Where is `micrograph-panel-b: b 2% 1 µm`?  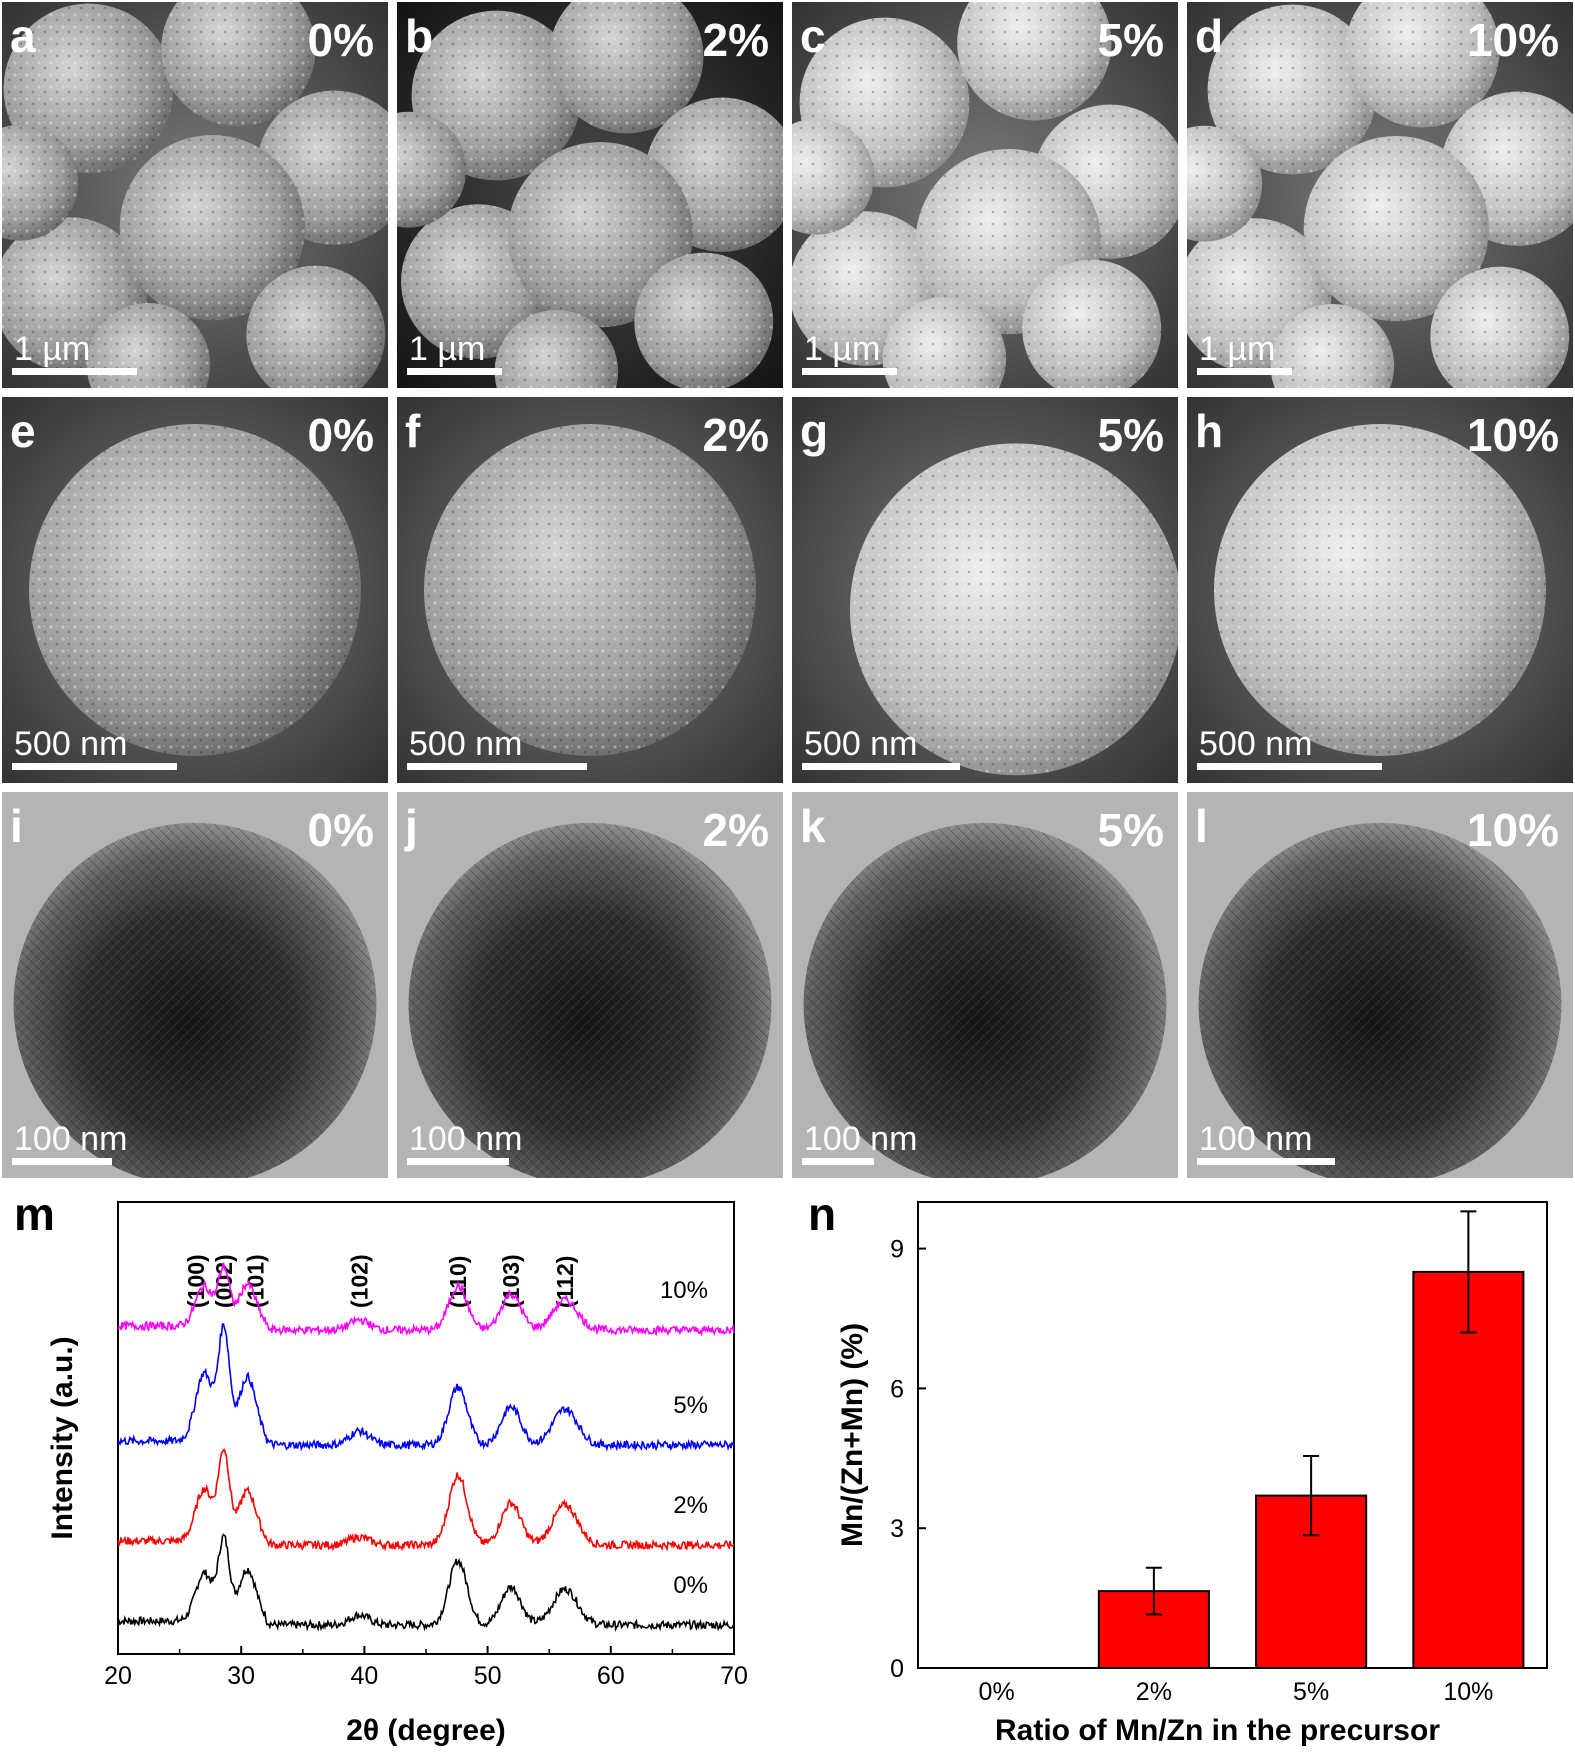 micrograph-panel-b: b 2% 1 µm is located at coordinates (590, 195).